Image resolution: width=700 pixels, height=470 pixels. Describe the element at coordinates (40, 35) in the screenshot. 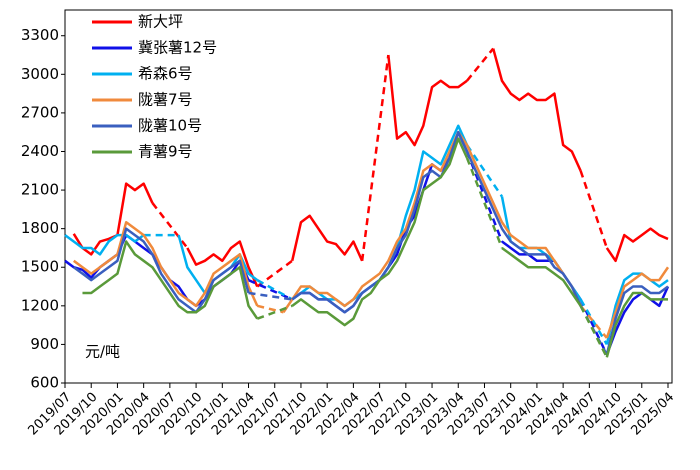

I see `y-tick-label: 3300` at that location.